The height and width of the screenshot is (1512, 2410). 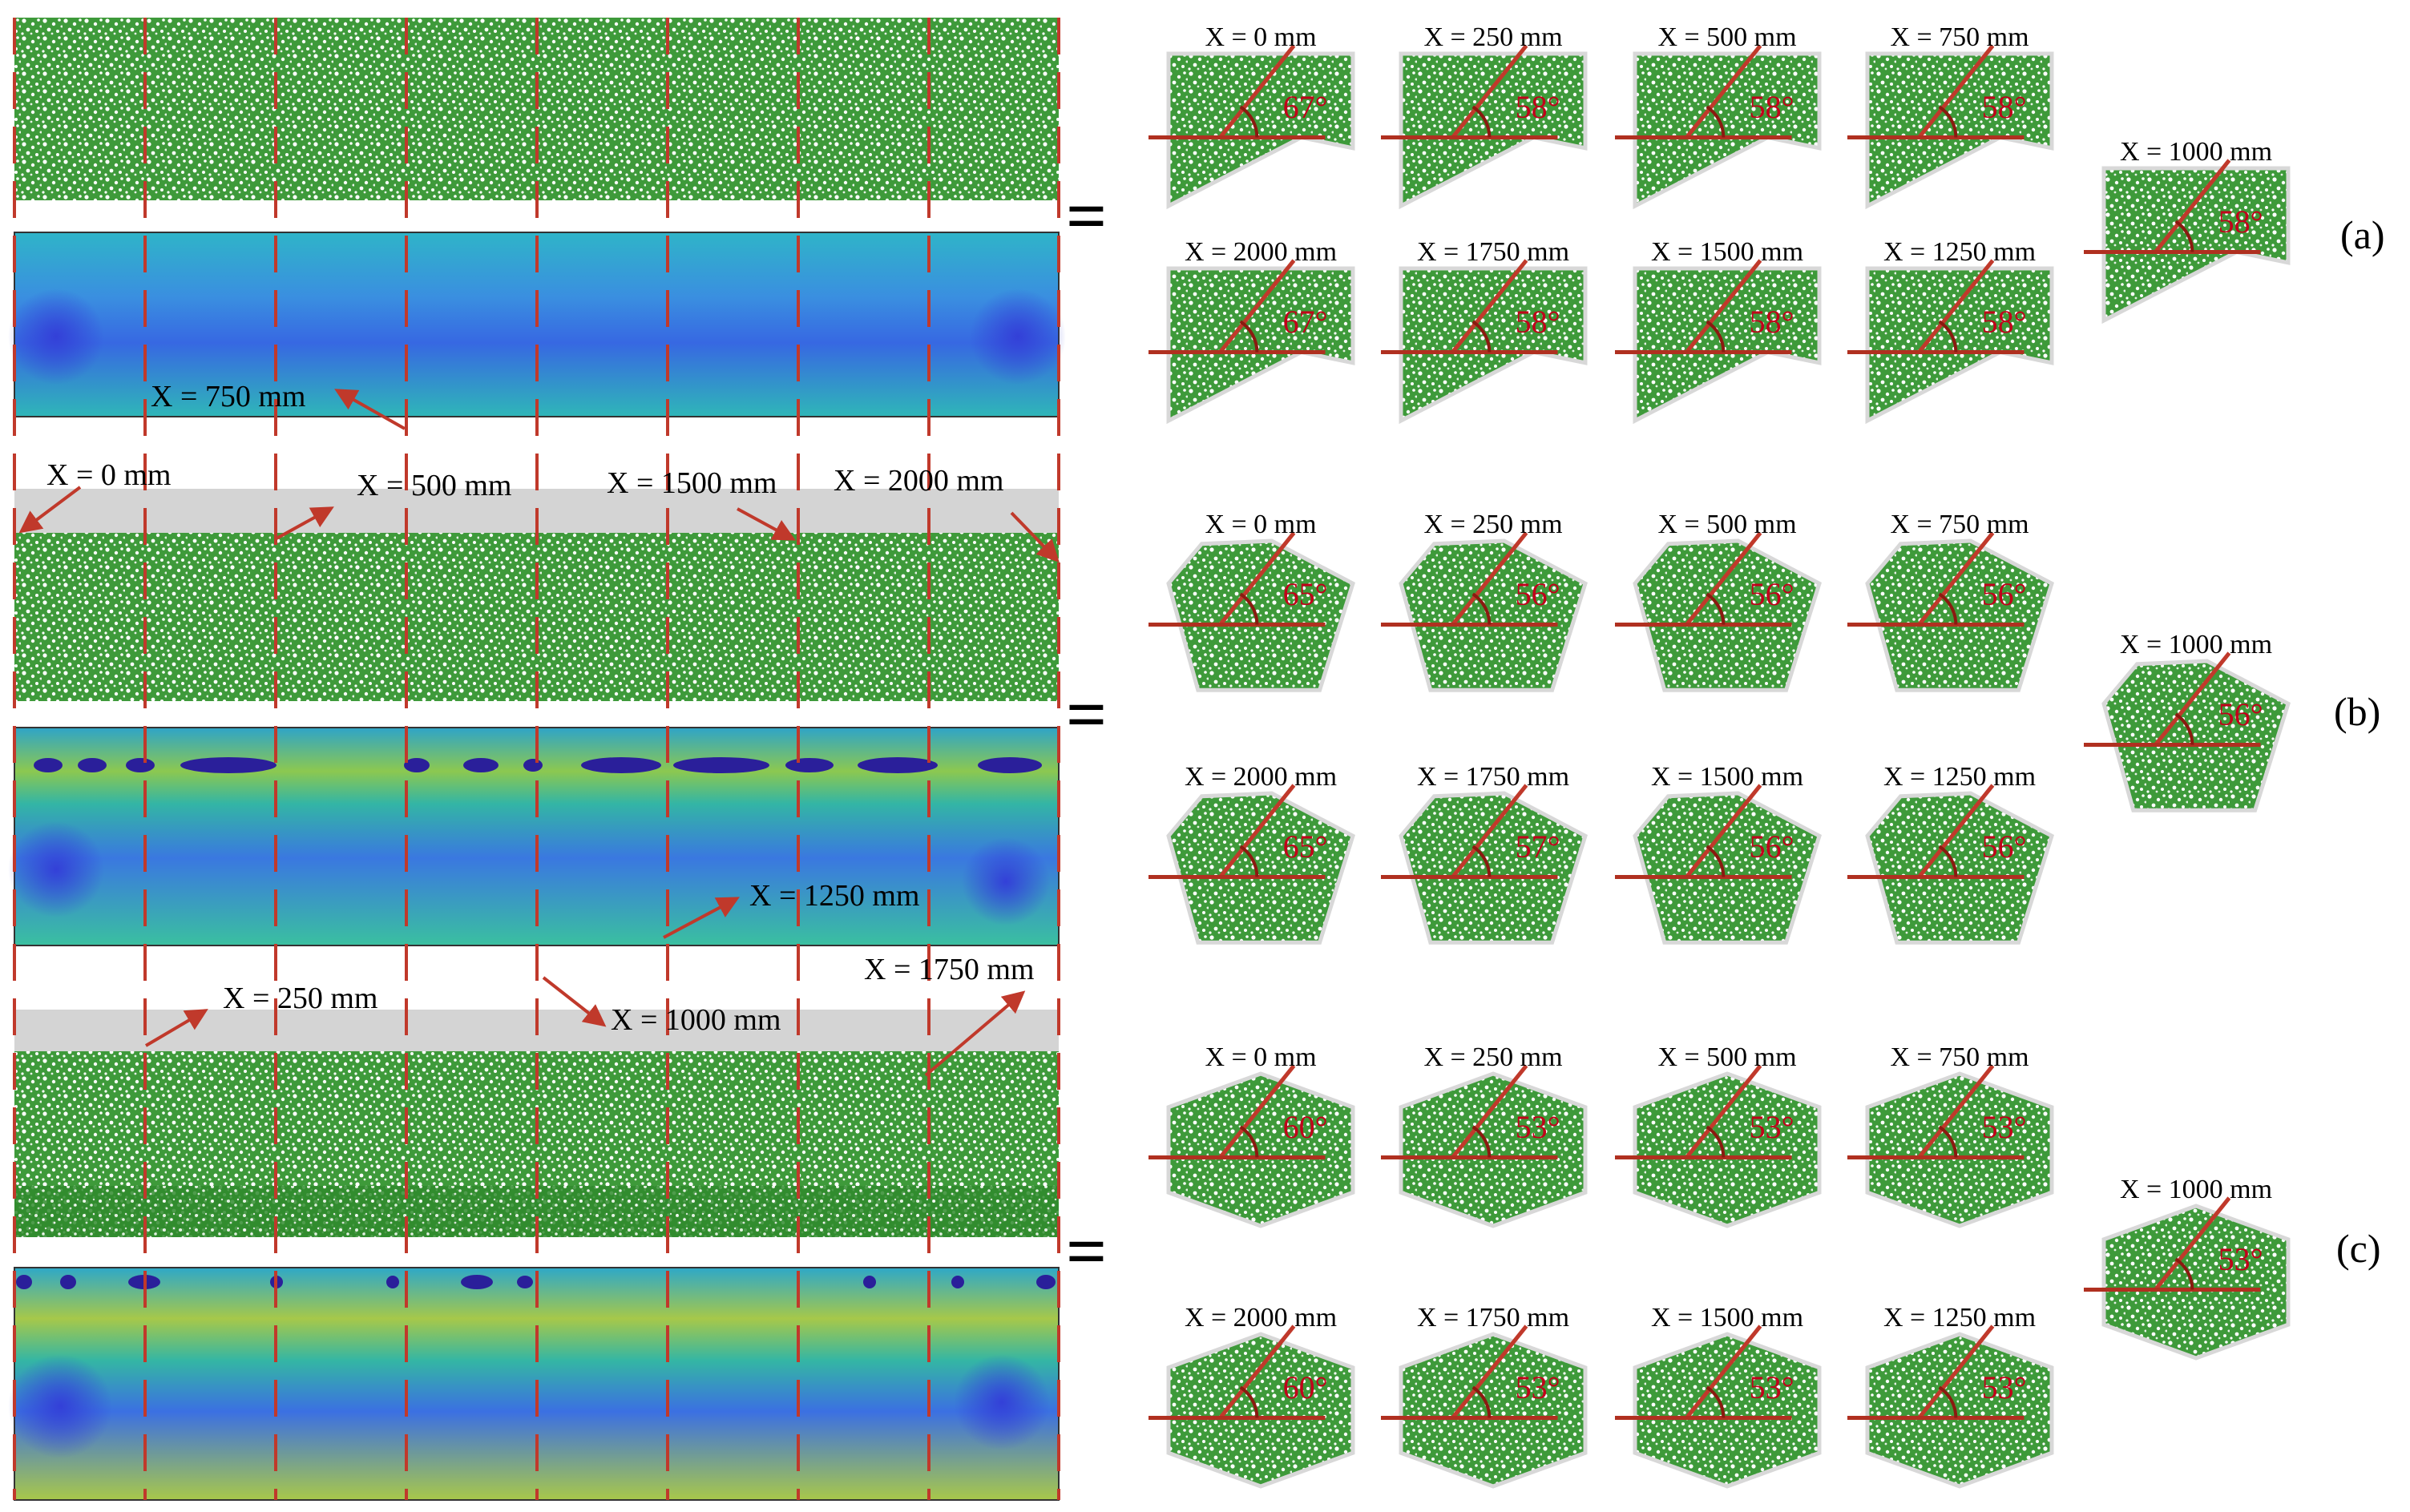 I want to click on cross-section-b-2: X = 500 mm 56°, so click(x=1719, y=601).